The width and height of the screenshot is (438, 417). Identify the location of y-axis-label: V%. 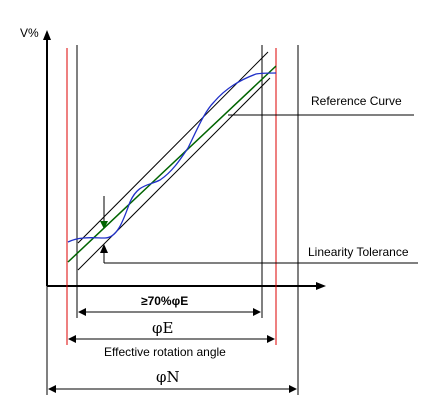
(29, 33).